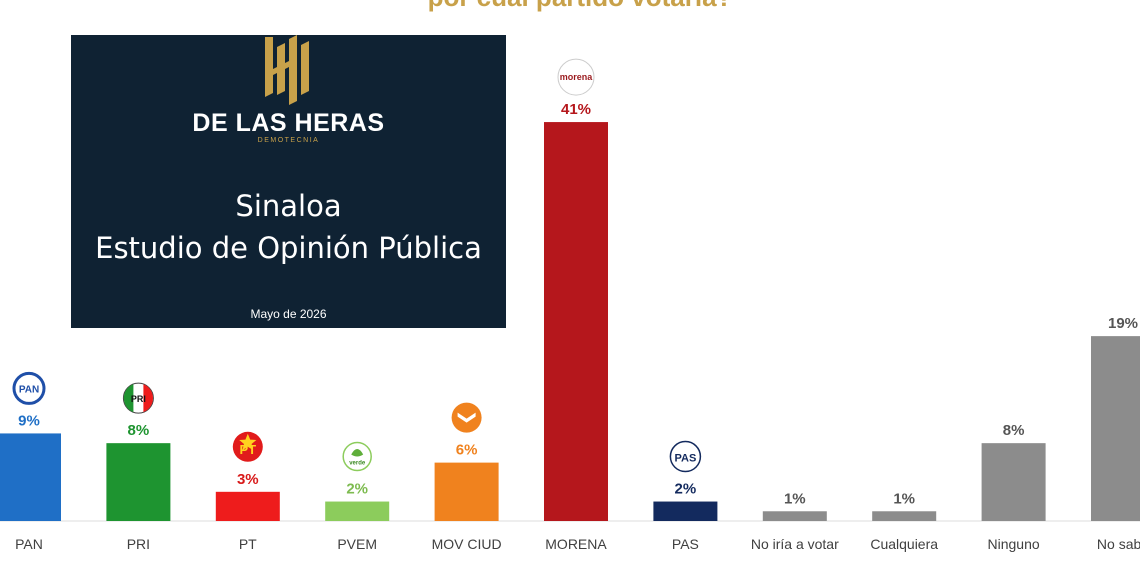 This screenshot has height=570, width=1140. Describe the element at coordinates (138, 544) in the screenshot. I see `category-label: PRI` at that location.